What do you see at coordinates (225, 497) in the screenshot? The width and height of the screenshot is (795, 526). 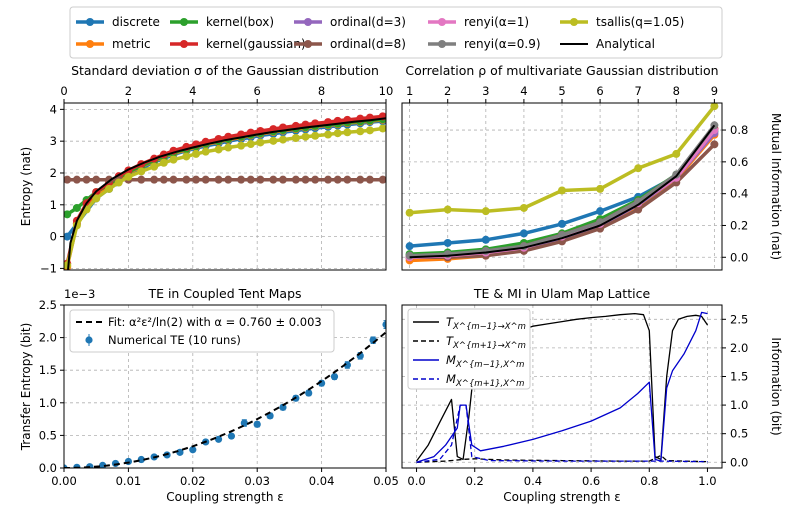 I see `x-axis-label: Coupling strength ε` at bounding box center [225, 497].